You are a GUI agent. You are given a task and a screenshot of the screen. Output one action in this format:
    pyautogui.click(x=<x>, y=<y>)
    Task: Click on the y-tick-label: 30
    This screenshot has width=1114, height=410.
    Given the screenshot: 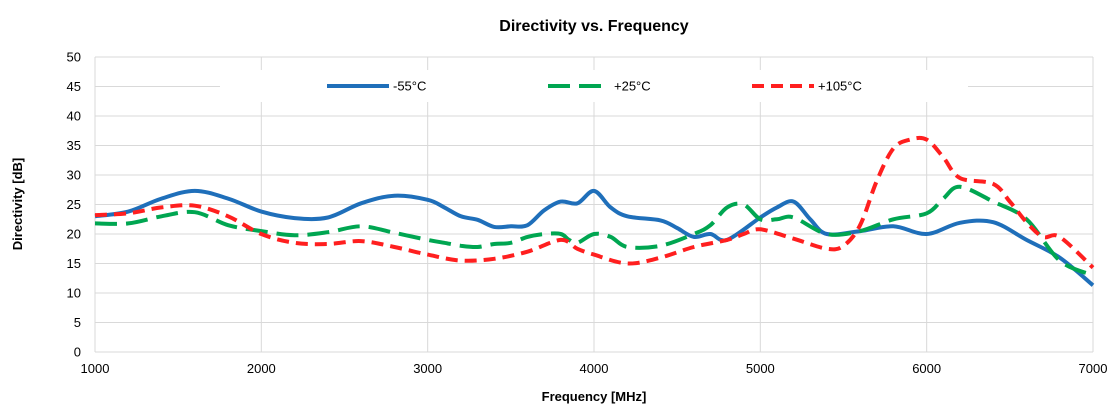 What is the action you would take?
    pyautogui.click(x=74, y=175)
    